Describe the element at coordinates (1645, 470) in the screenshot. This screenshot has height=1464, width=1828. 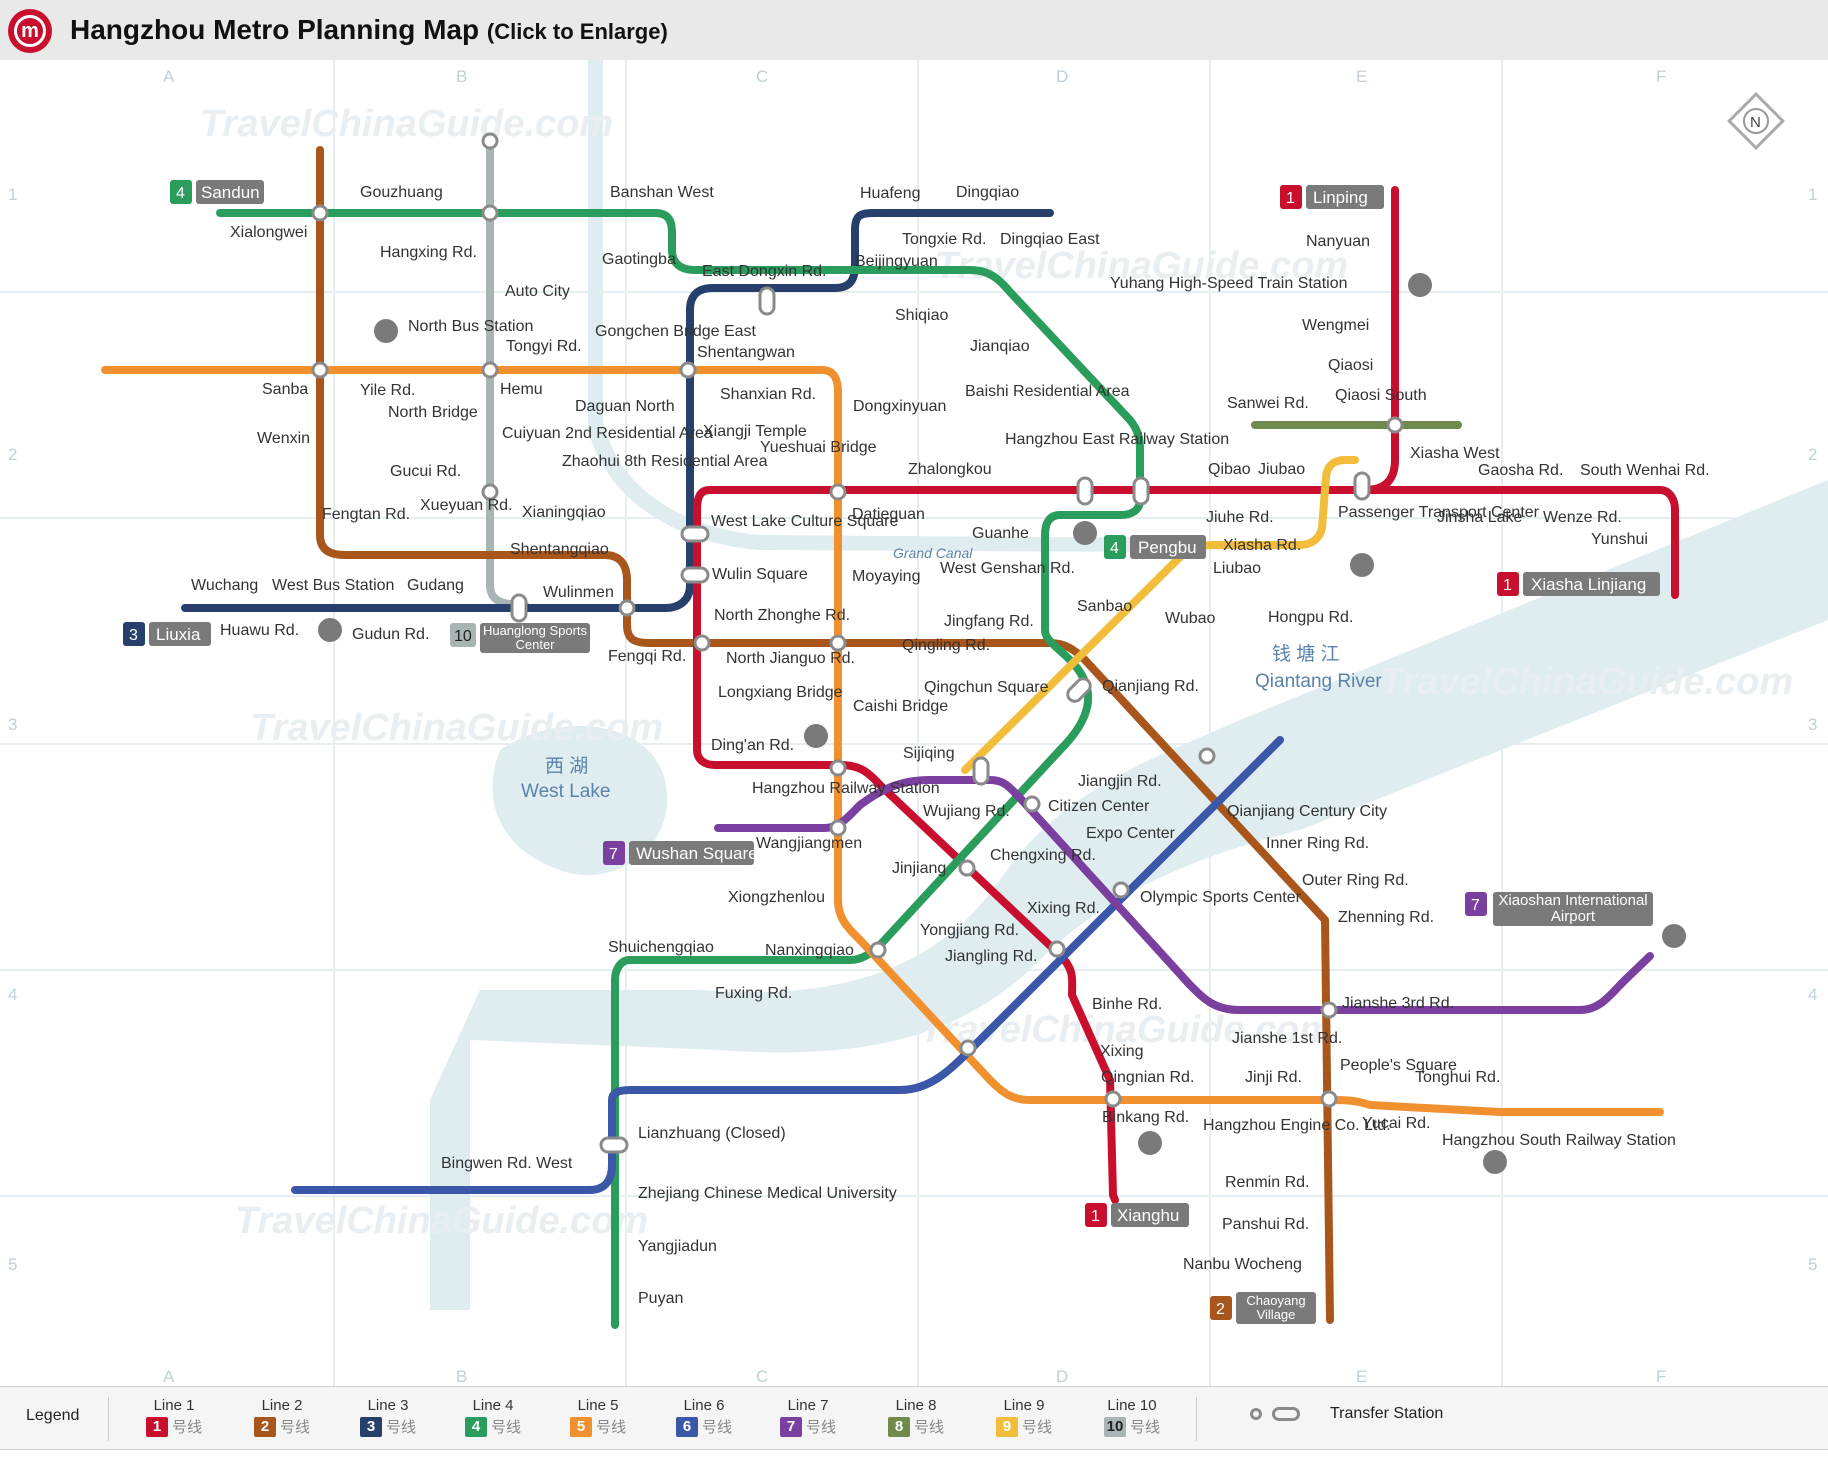
I see `station-label: South Wenhai Rd.` at that location.